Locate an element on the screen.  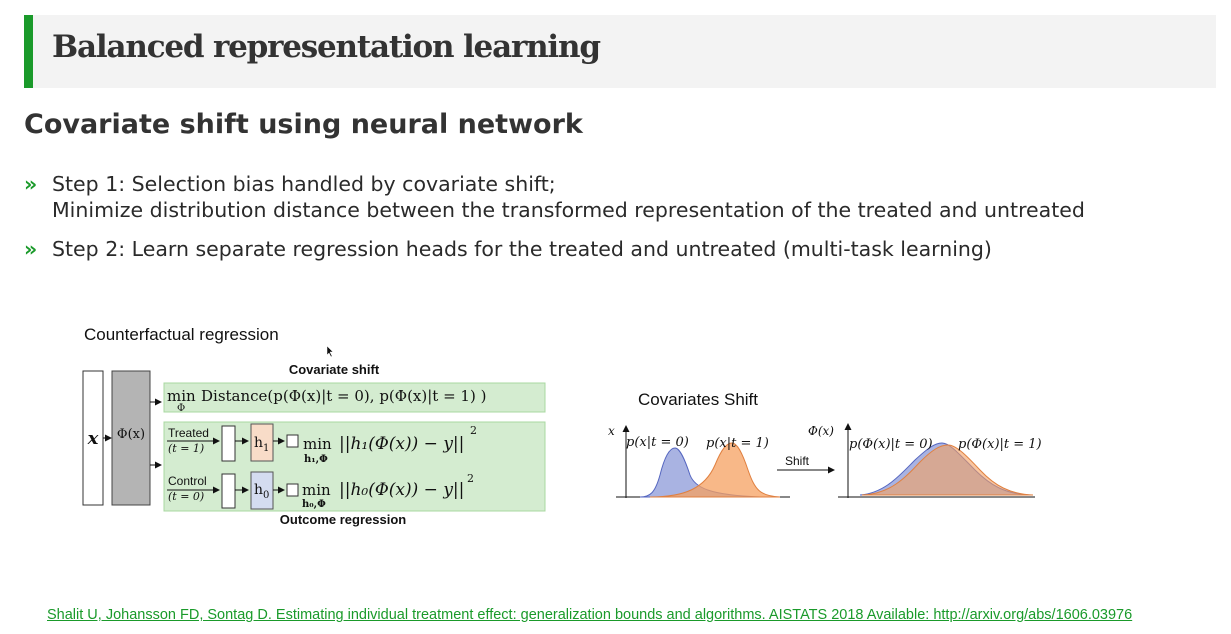
title-bar: Balanced representation learning is located at coordinates (620, 51).